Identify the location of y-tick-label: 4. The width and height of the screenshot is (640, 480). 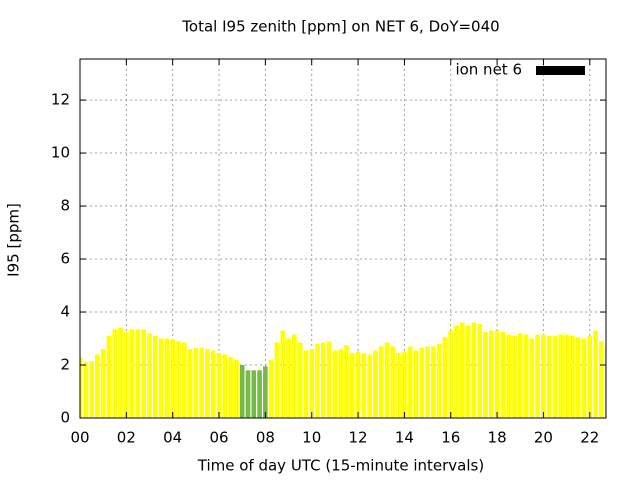
(65, 312).